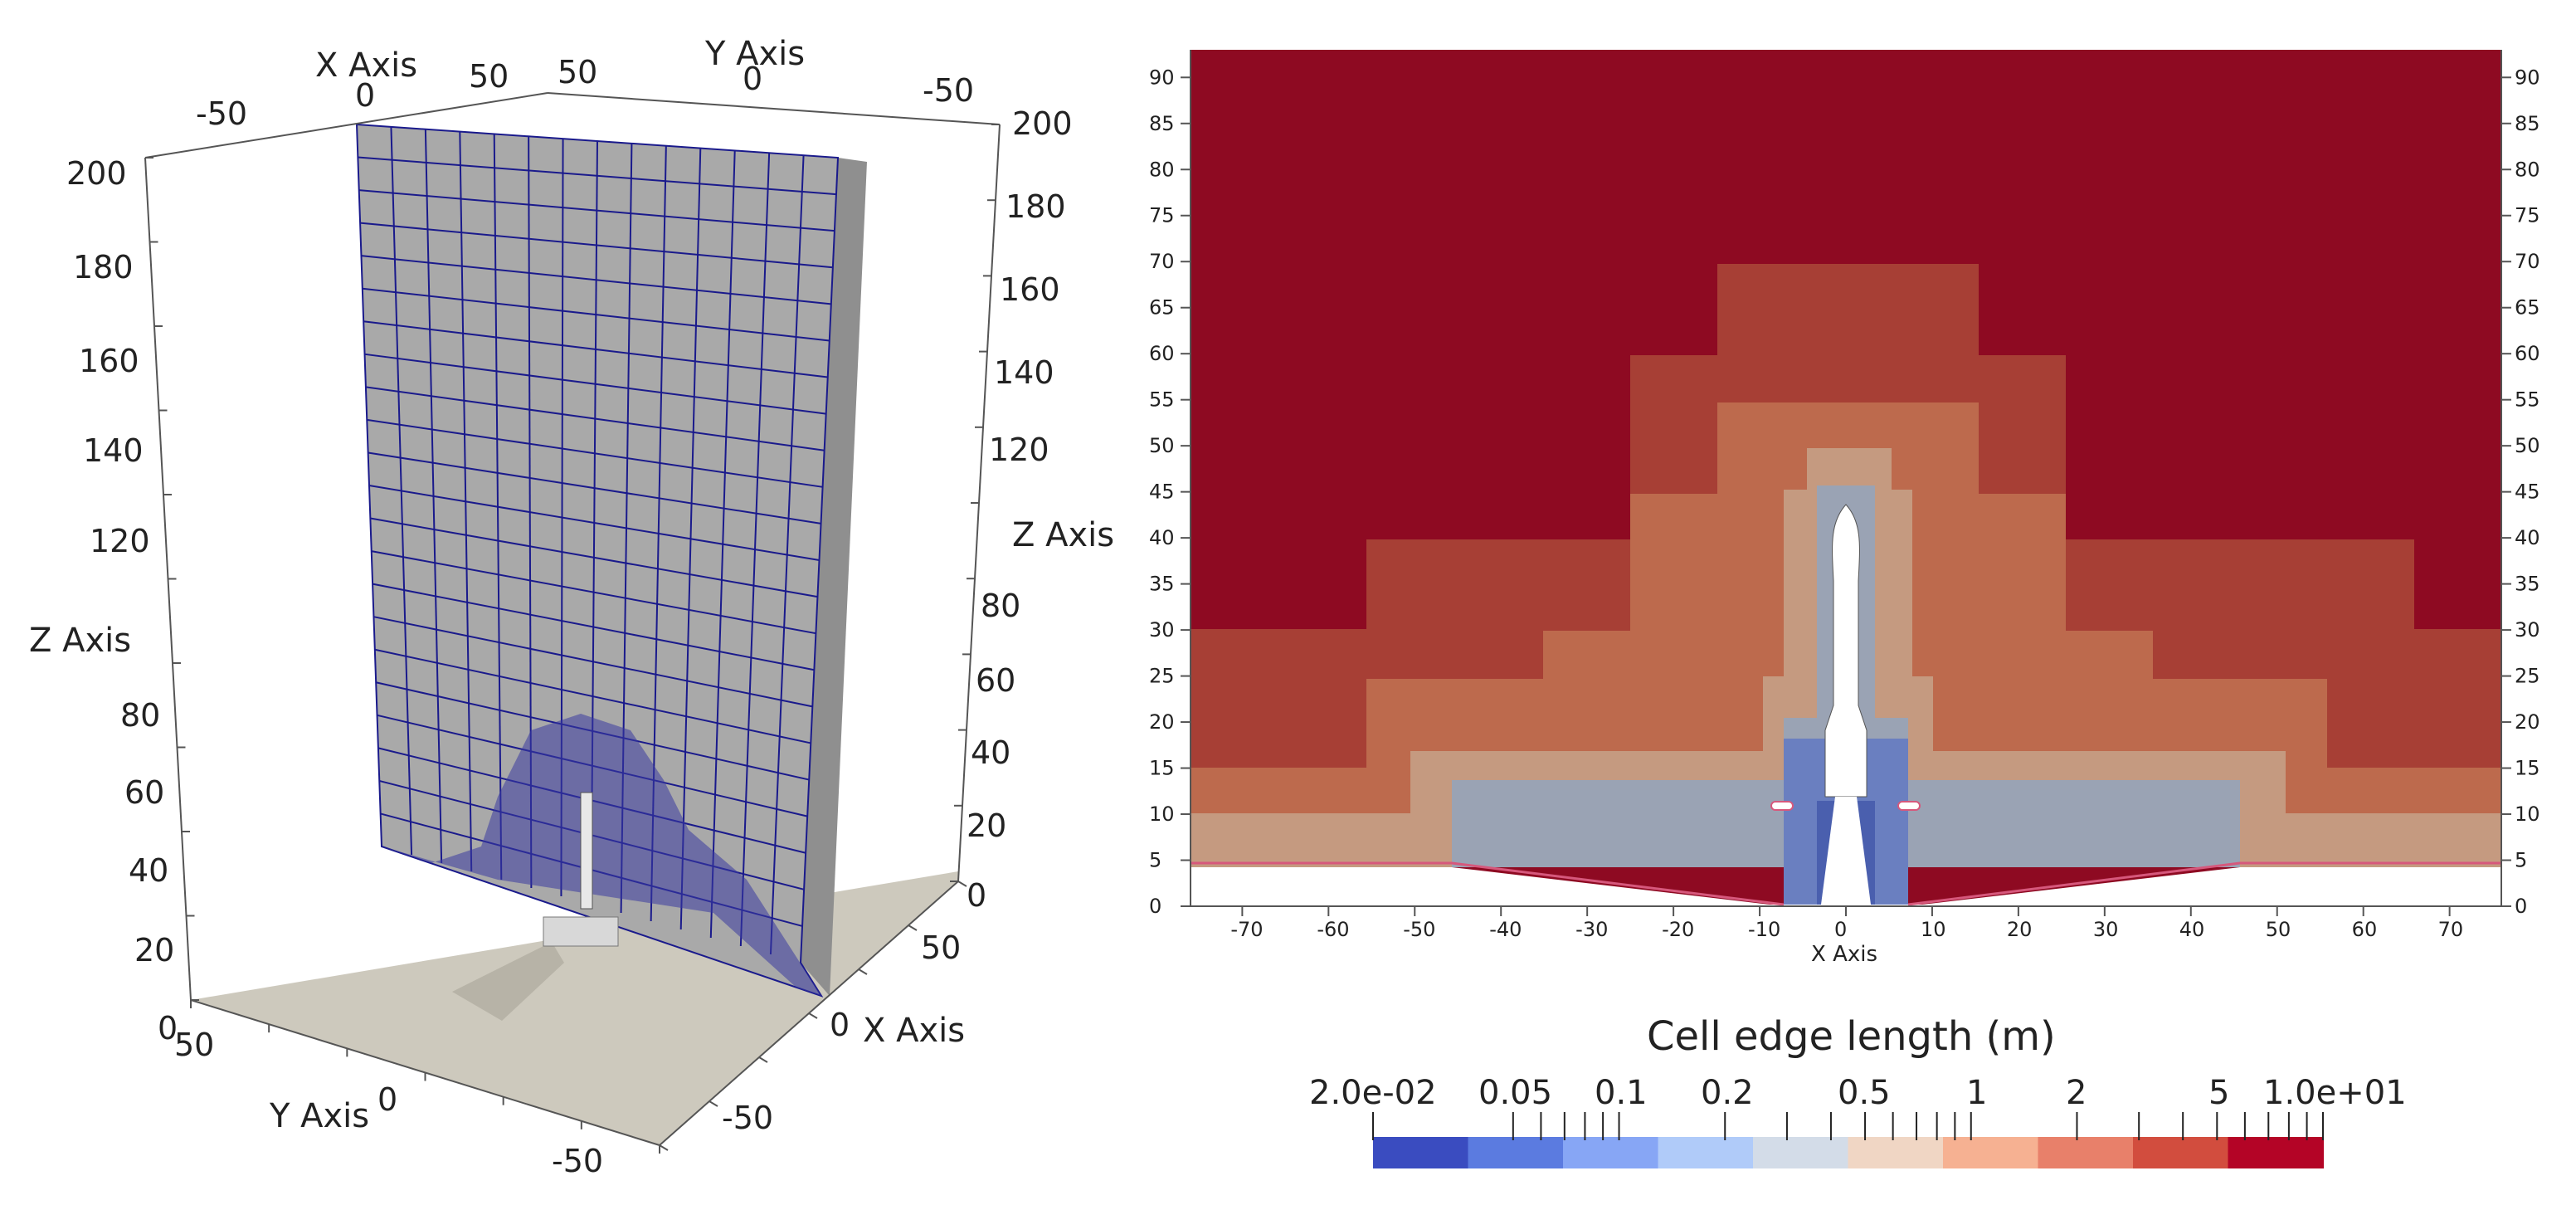  What do you see at coordinates (581, 932) in the screenshot?
I see `launch-tower-3d` at bounding box center [581, 932].